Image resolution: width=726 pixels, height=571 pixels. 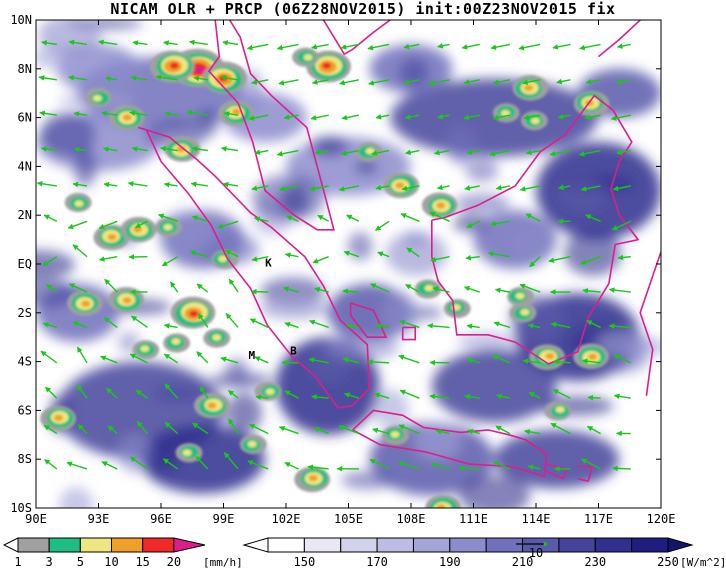 I want to click on place-labels: K M B, so click(x=273, y=309).